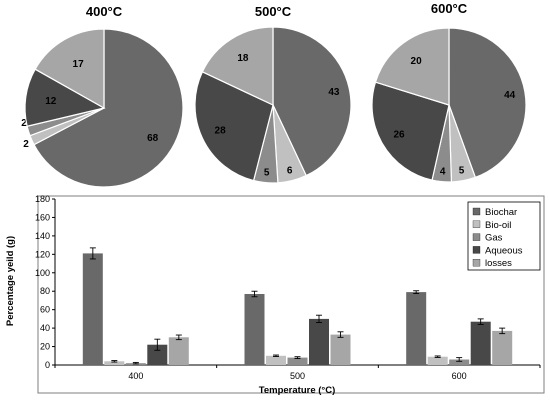 The image size is (550, 402). What do you see at coordinates (459, 376) in the screenshot?
I see `x-tick-label: 600` at bounding box center [459, 376].